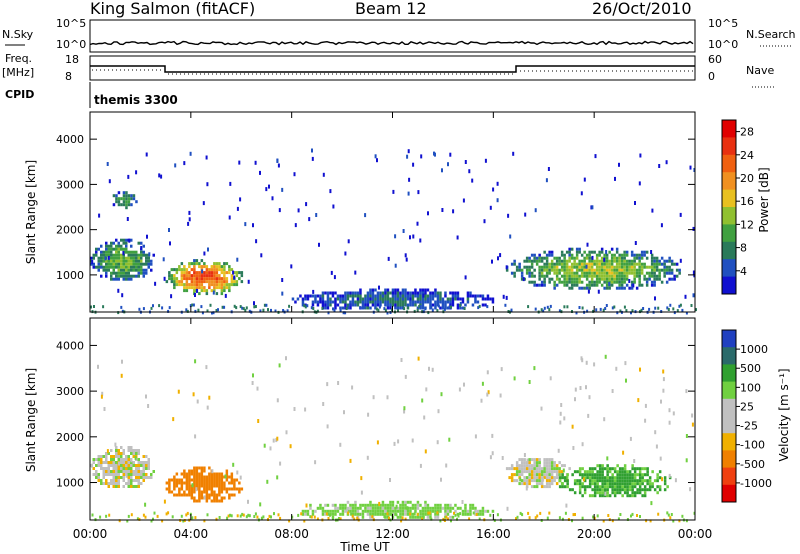 This screenshot has height=554, width=800. Describe the element at coordinates (784, 414) in the screenshot. I see `velocity-colorbar-label: Velocity [m s⁻¹]` at that location.